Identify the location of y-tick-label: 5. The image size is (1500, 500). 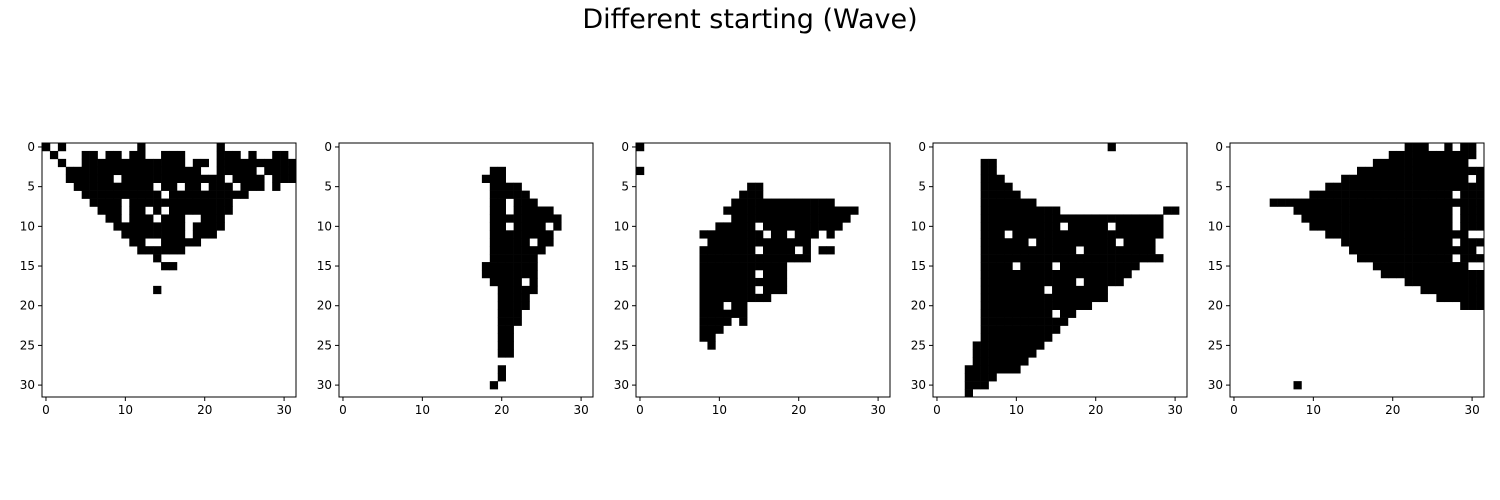
(328, 187).